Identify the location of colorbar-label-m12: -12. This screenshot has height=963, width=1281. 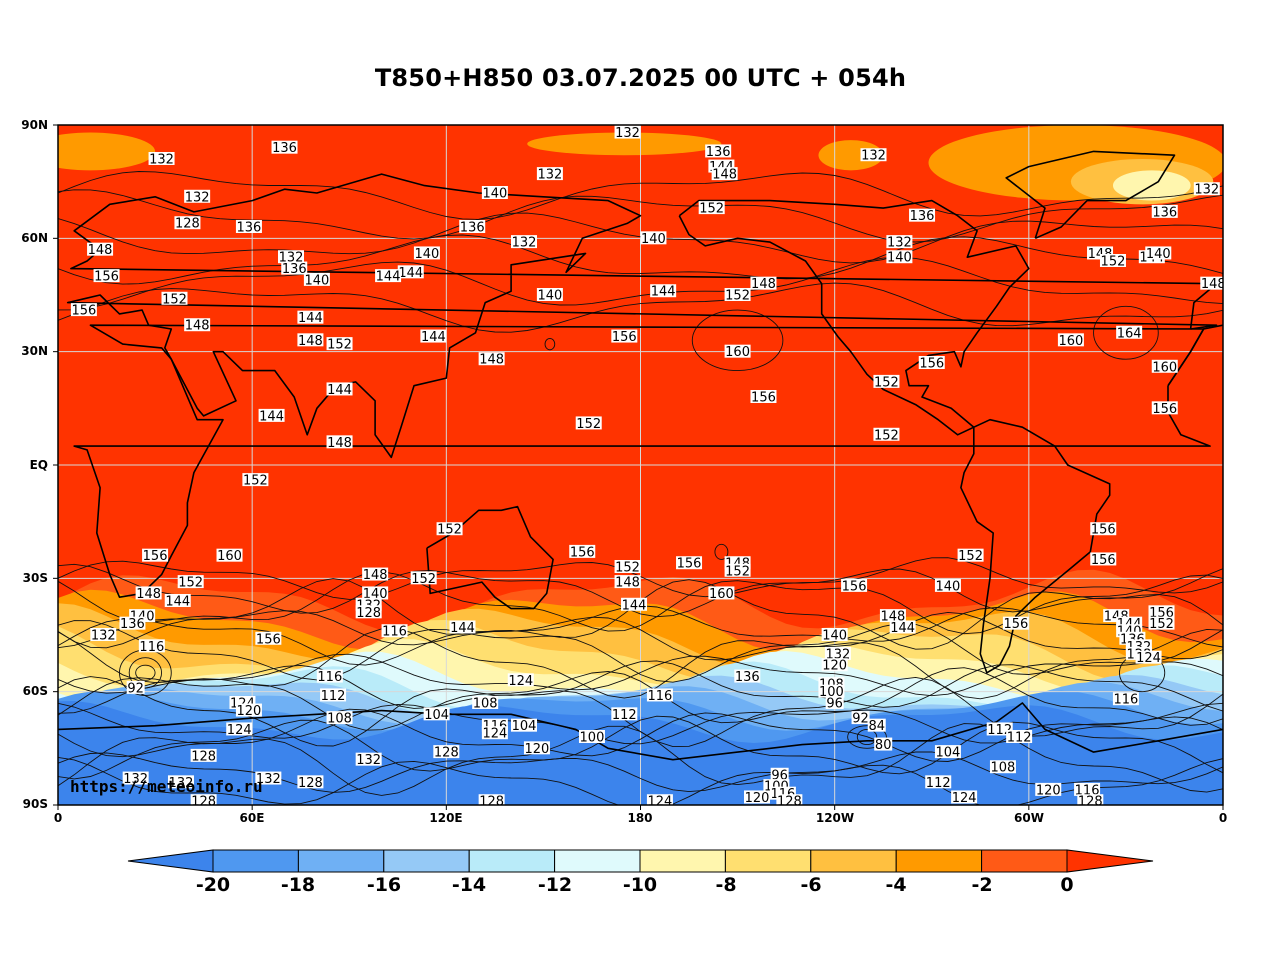
(555, 885).